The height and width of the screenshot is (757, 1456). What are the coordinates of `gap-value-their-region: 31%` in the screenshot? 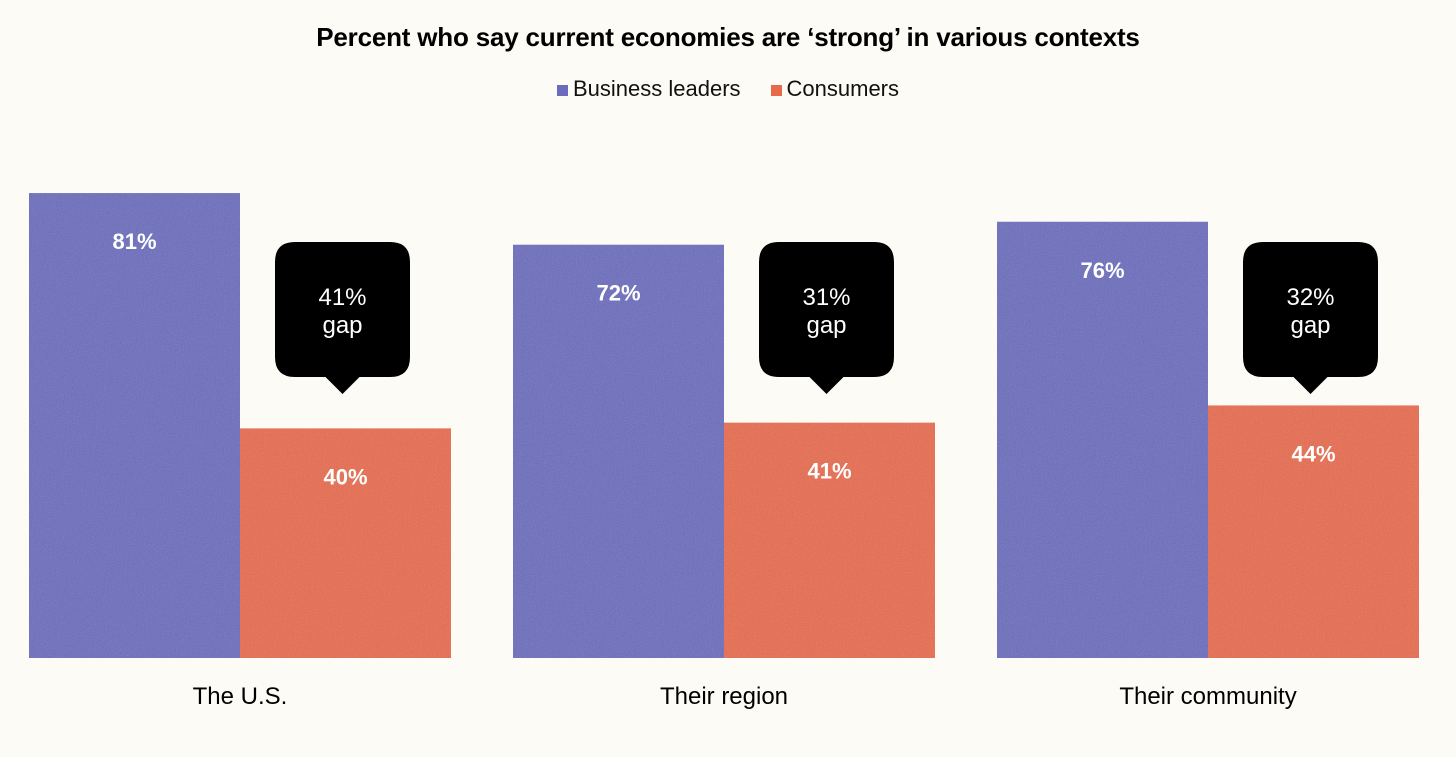 It's located at (826, 297).